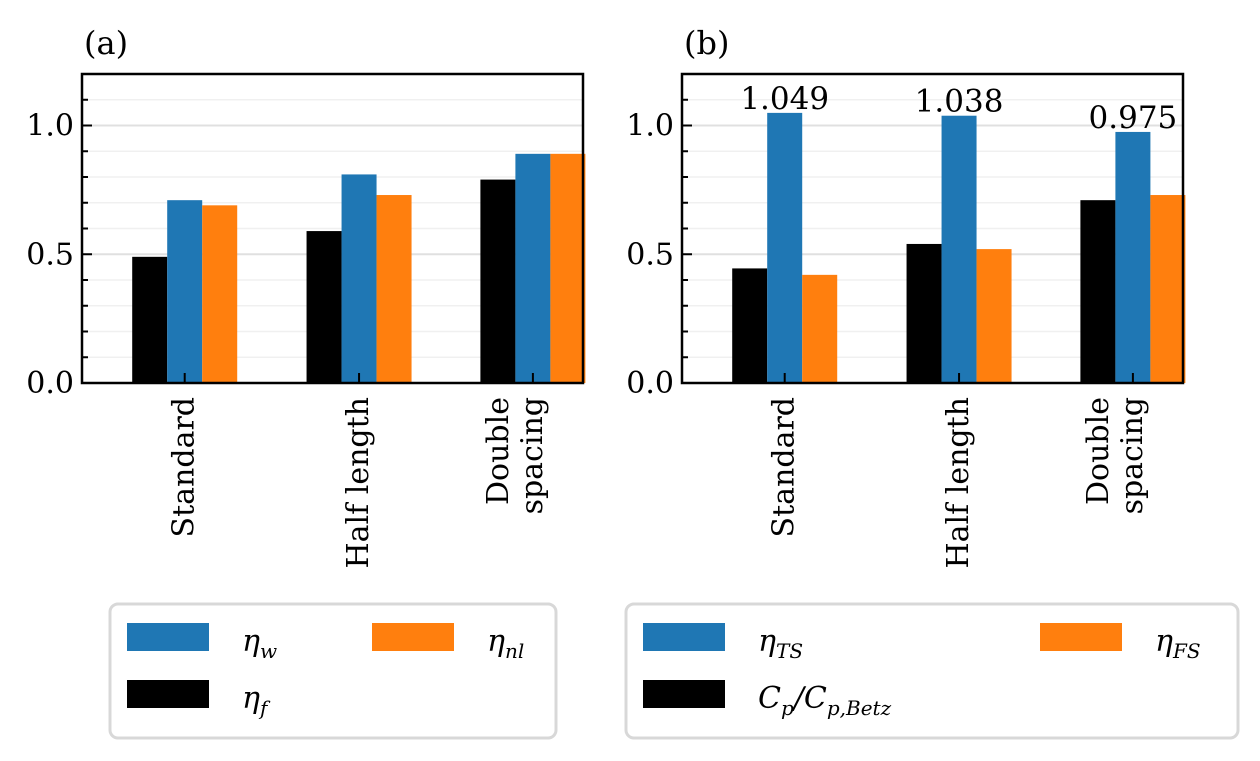  What do you see at coordinates (780, 643) in the screenshot?
I see `legend-label: ηTS` at bounding box center [780, 643].